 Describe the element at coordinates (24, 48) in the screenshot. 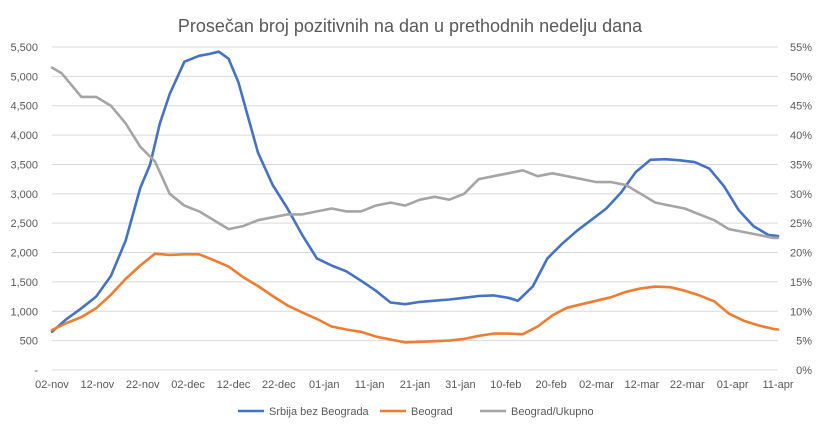

I see `y-left-tick-label: 5,500` at that location.